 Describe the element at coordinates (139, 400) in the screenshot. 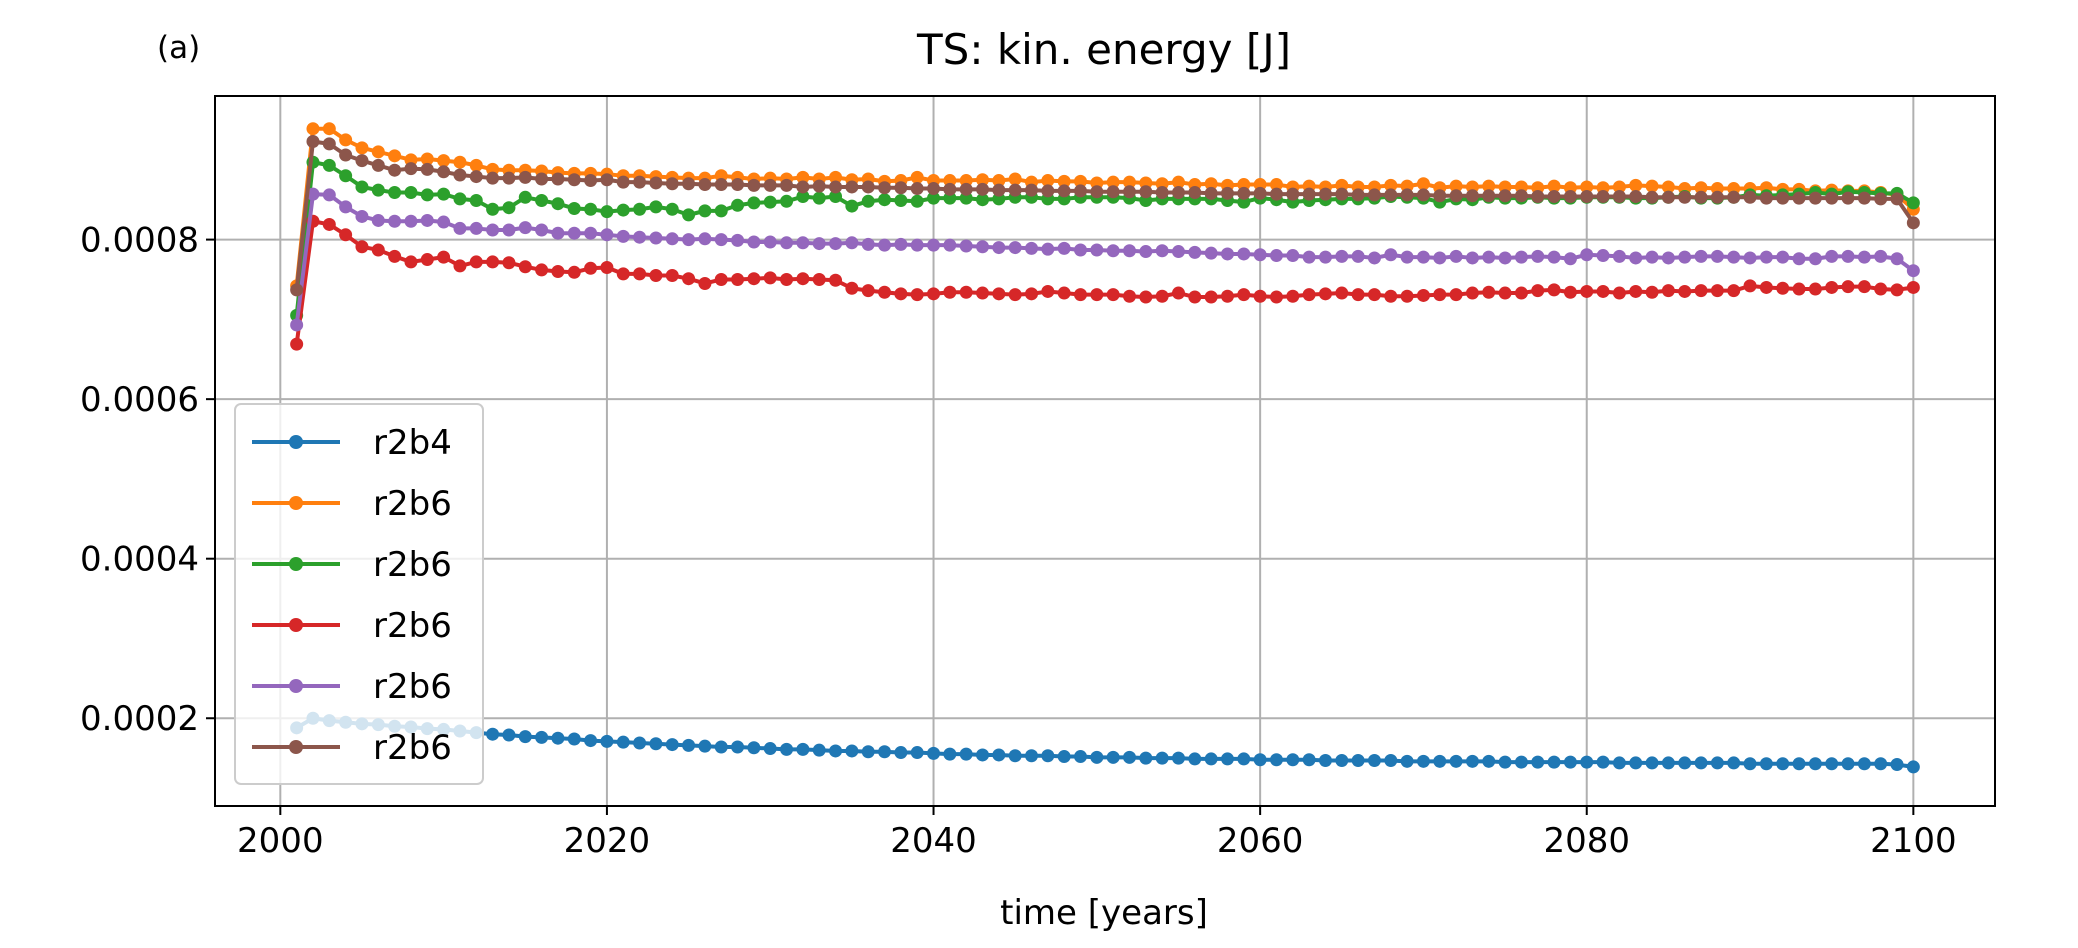

I see `y-tick-label: 0.0006` at that location.